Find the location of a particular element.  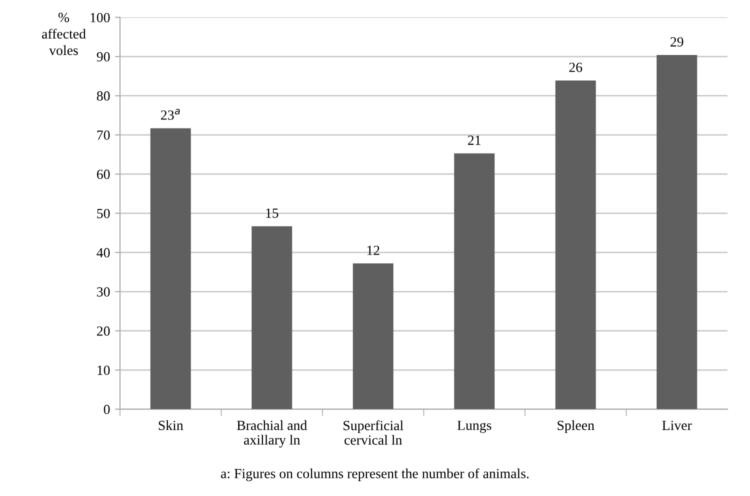

annotation: 26 is located at coordinates (575, 67).